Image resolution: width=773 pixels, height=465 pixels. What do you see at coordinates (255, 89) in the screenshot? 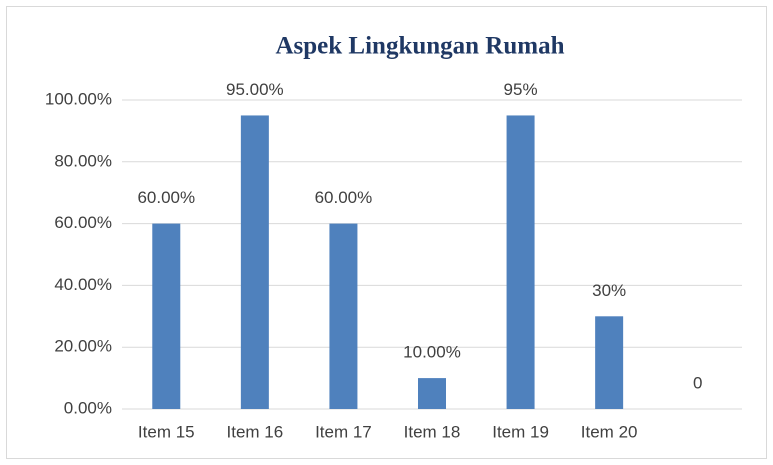
I see `data-label: 95.00%` at bounding box center [255, 89].